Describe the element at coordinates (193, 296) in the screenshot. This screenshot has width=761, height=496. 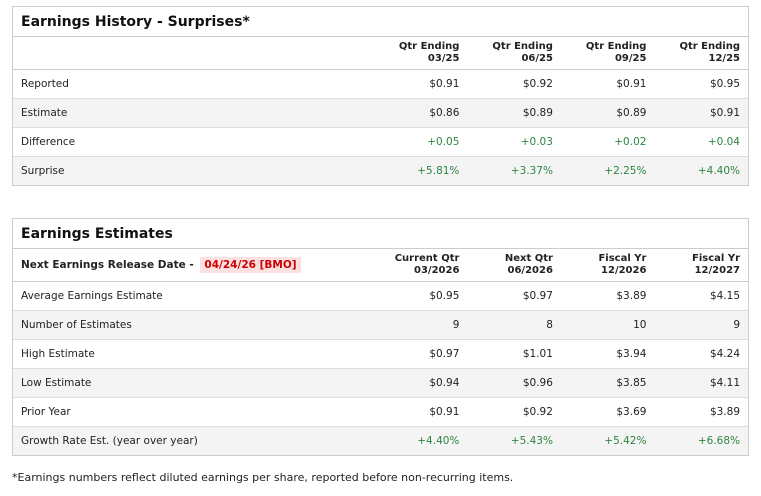
I see `row-label: Average Earnings Estimate` at that location.